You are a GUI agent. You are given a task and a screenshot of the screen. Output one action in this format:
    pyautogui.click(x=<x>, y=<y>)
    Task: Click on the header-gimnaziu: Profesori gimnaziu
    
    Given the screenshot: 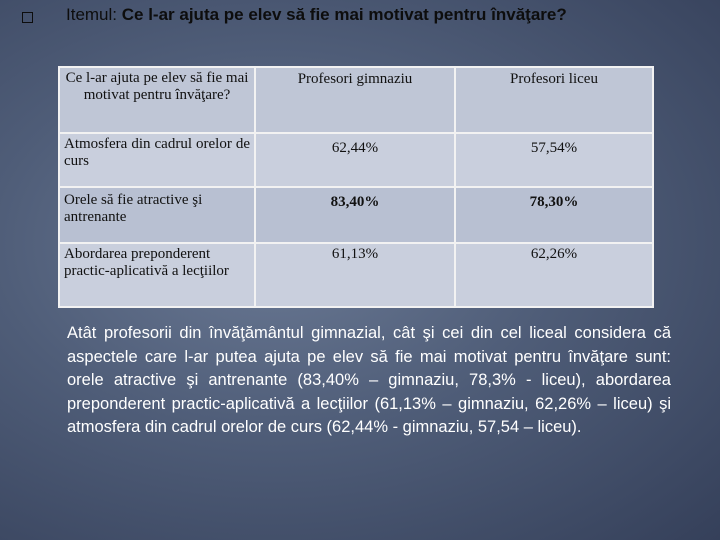 What is the action you would take?
    pyautogui.click(x=355, y=100)
    